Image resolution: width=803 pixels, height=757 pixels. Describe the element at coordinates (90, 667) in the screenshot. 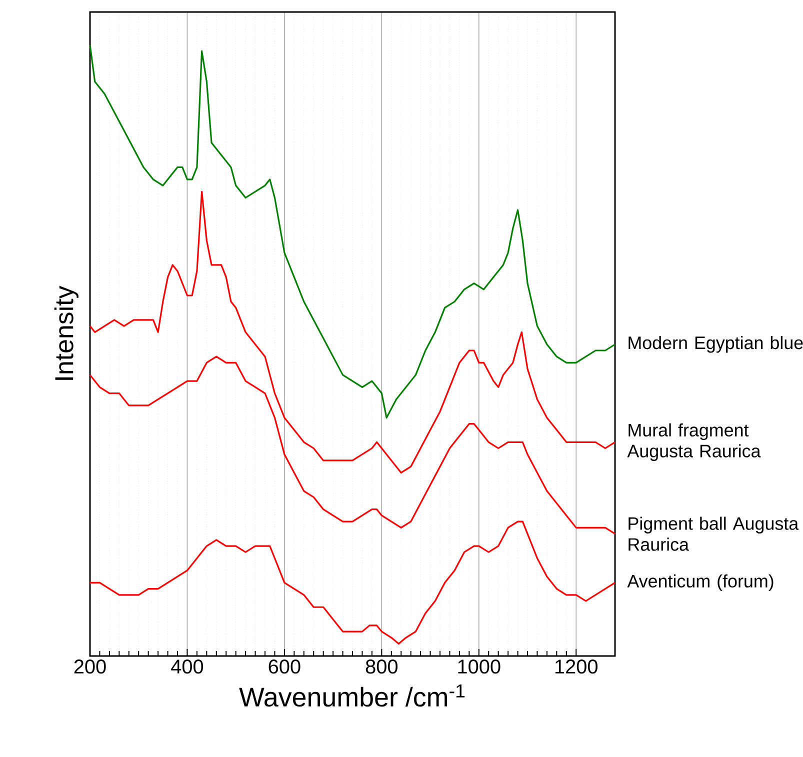

I see `x-tick-label: 200` at that location.